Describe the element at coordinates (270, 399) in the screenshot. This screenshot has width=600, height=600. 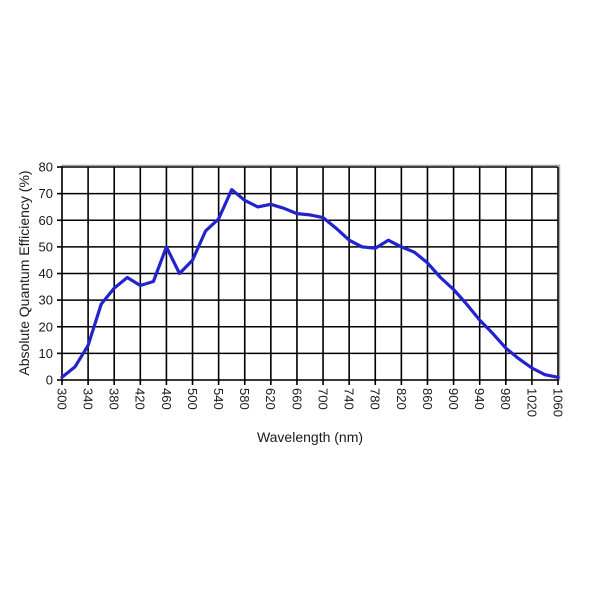
I see `x-tick-label: 620` at that location.